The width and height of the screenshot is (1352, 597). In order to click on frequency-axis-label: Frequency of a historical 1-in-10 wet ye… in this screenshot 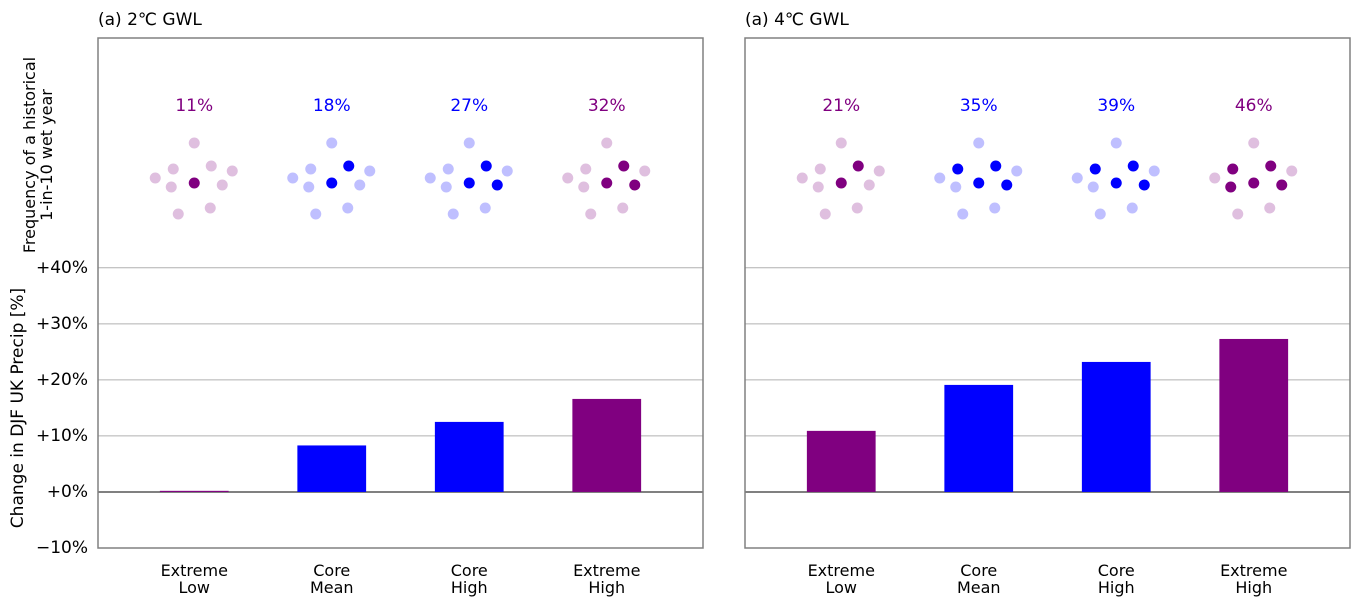, I will do `click(38, 155)`.